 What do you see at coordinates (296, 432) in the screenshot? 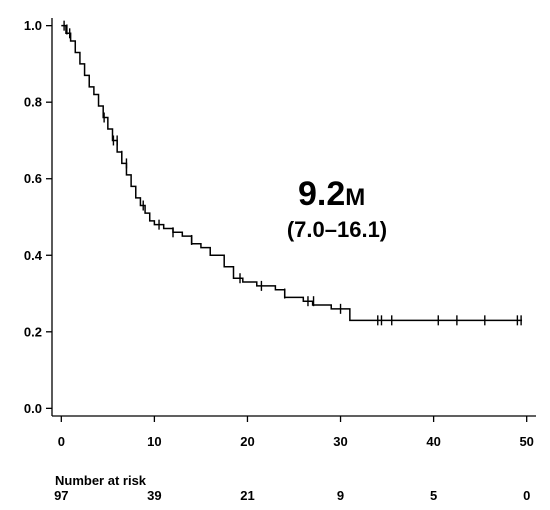
I see `x-axis-ticks: 0 10 20 30 40 50` at bounding box center [296, 432].